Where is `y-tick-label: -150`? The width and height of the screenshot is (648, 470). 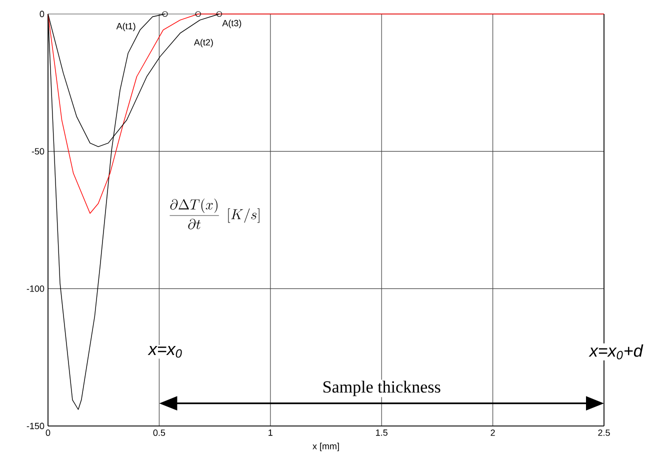 y-tick-label: -150 is located at coordinates (35, 426).